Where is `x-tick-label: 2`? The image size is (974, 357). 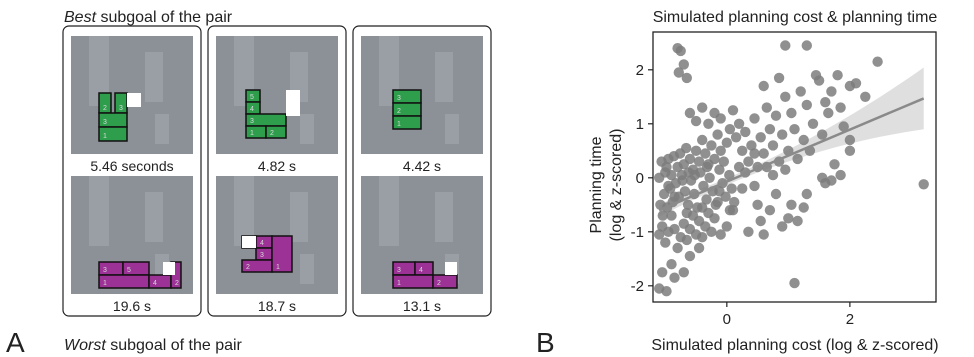
x-tick-label: 2 is located at coordinates (850, 319).